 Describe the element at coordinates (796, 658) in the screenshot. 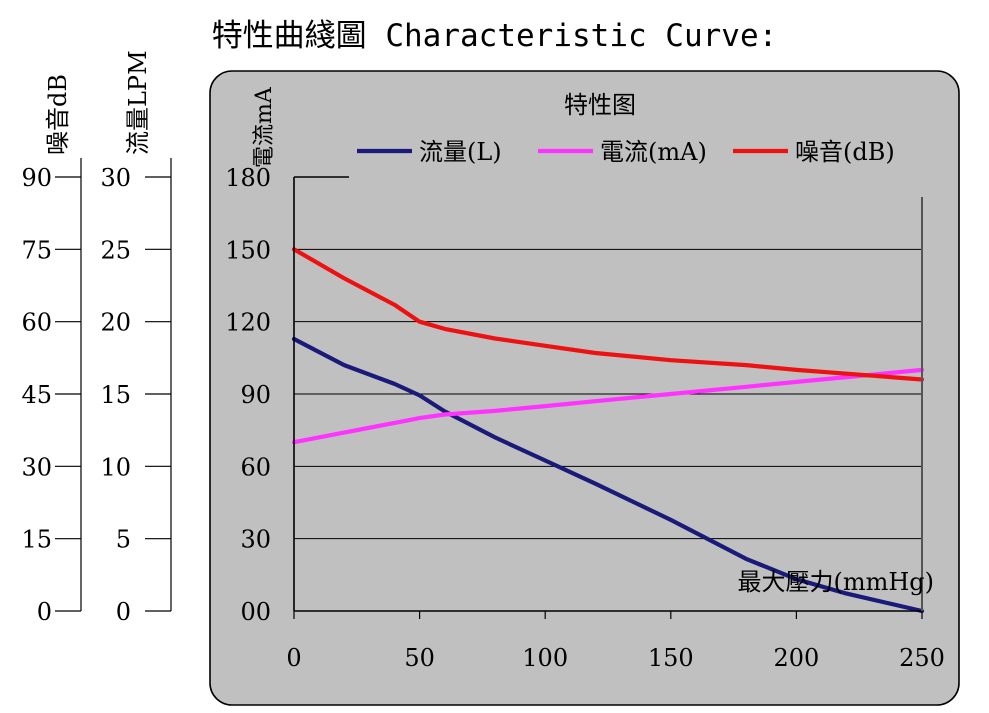

I see `x-tick-label: 200` at that location.